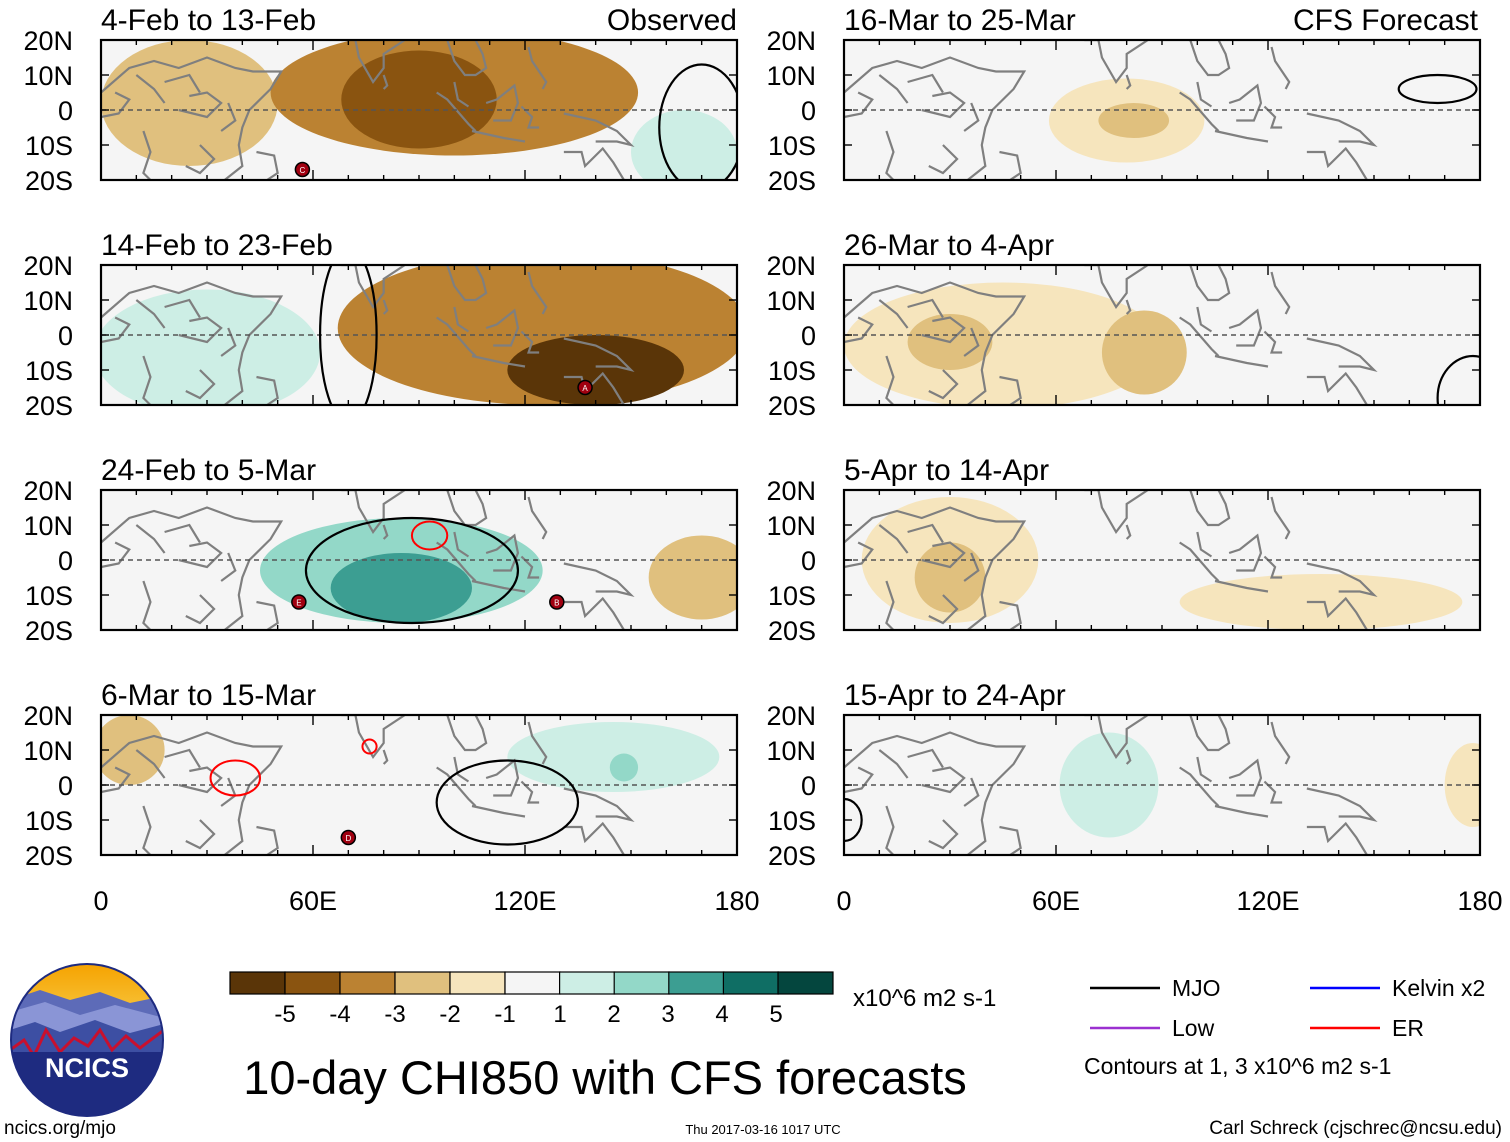  I want to click on colorbar-tick: -3, so click(394, 1014).